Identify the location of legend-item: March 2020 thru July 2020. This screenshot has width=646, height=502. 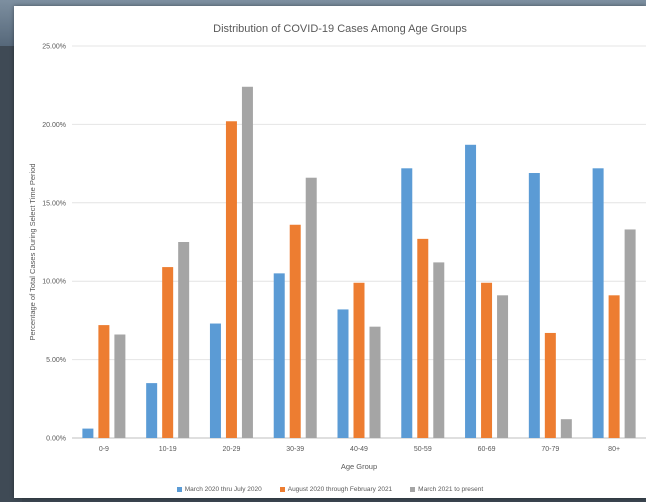
(219, 489).